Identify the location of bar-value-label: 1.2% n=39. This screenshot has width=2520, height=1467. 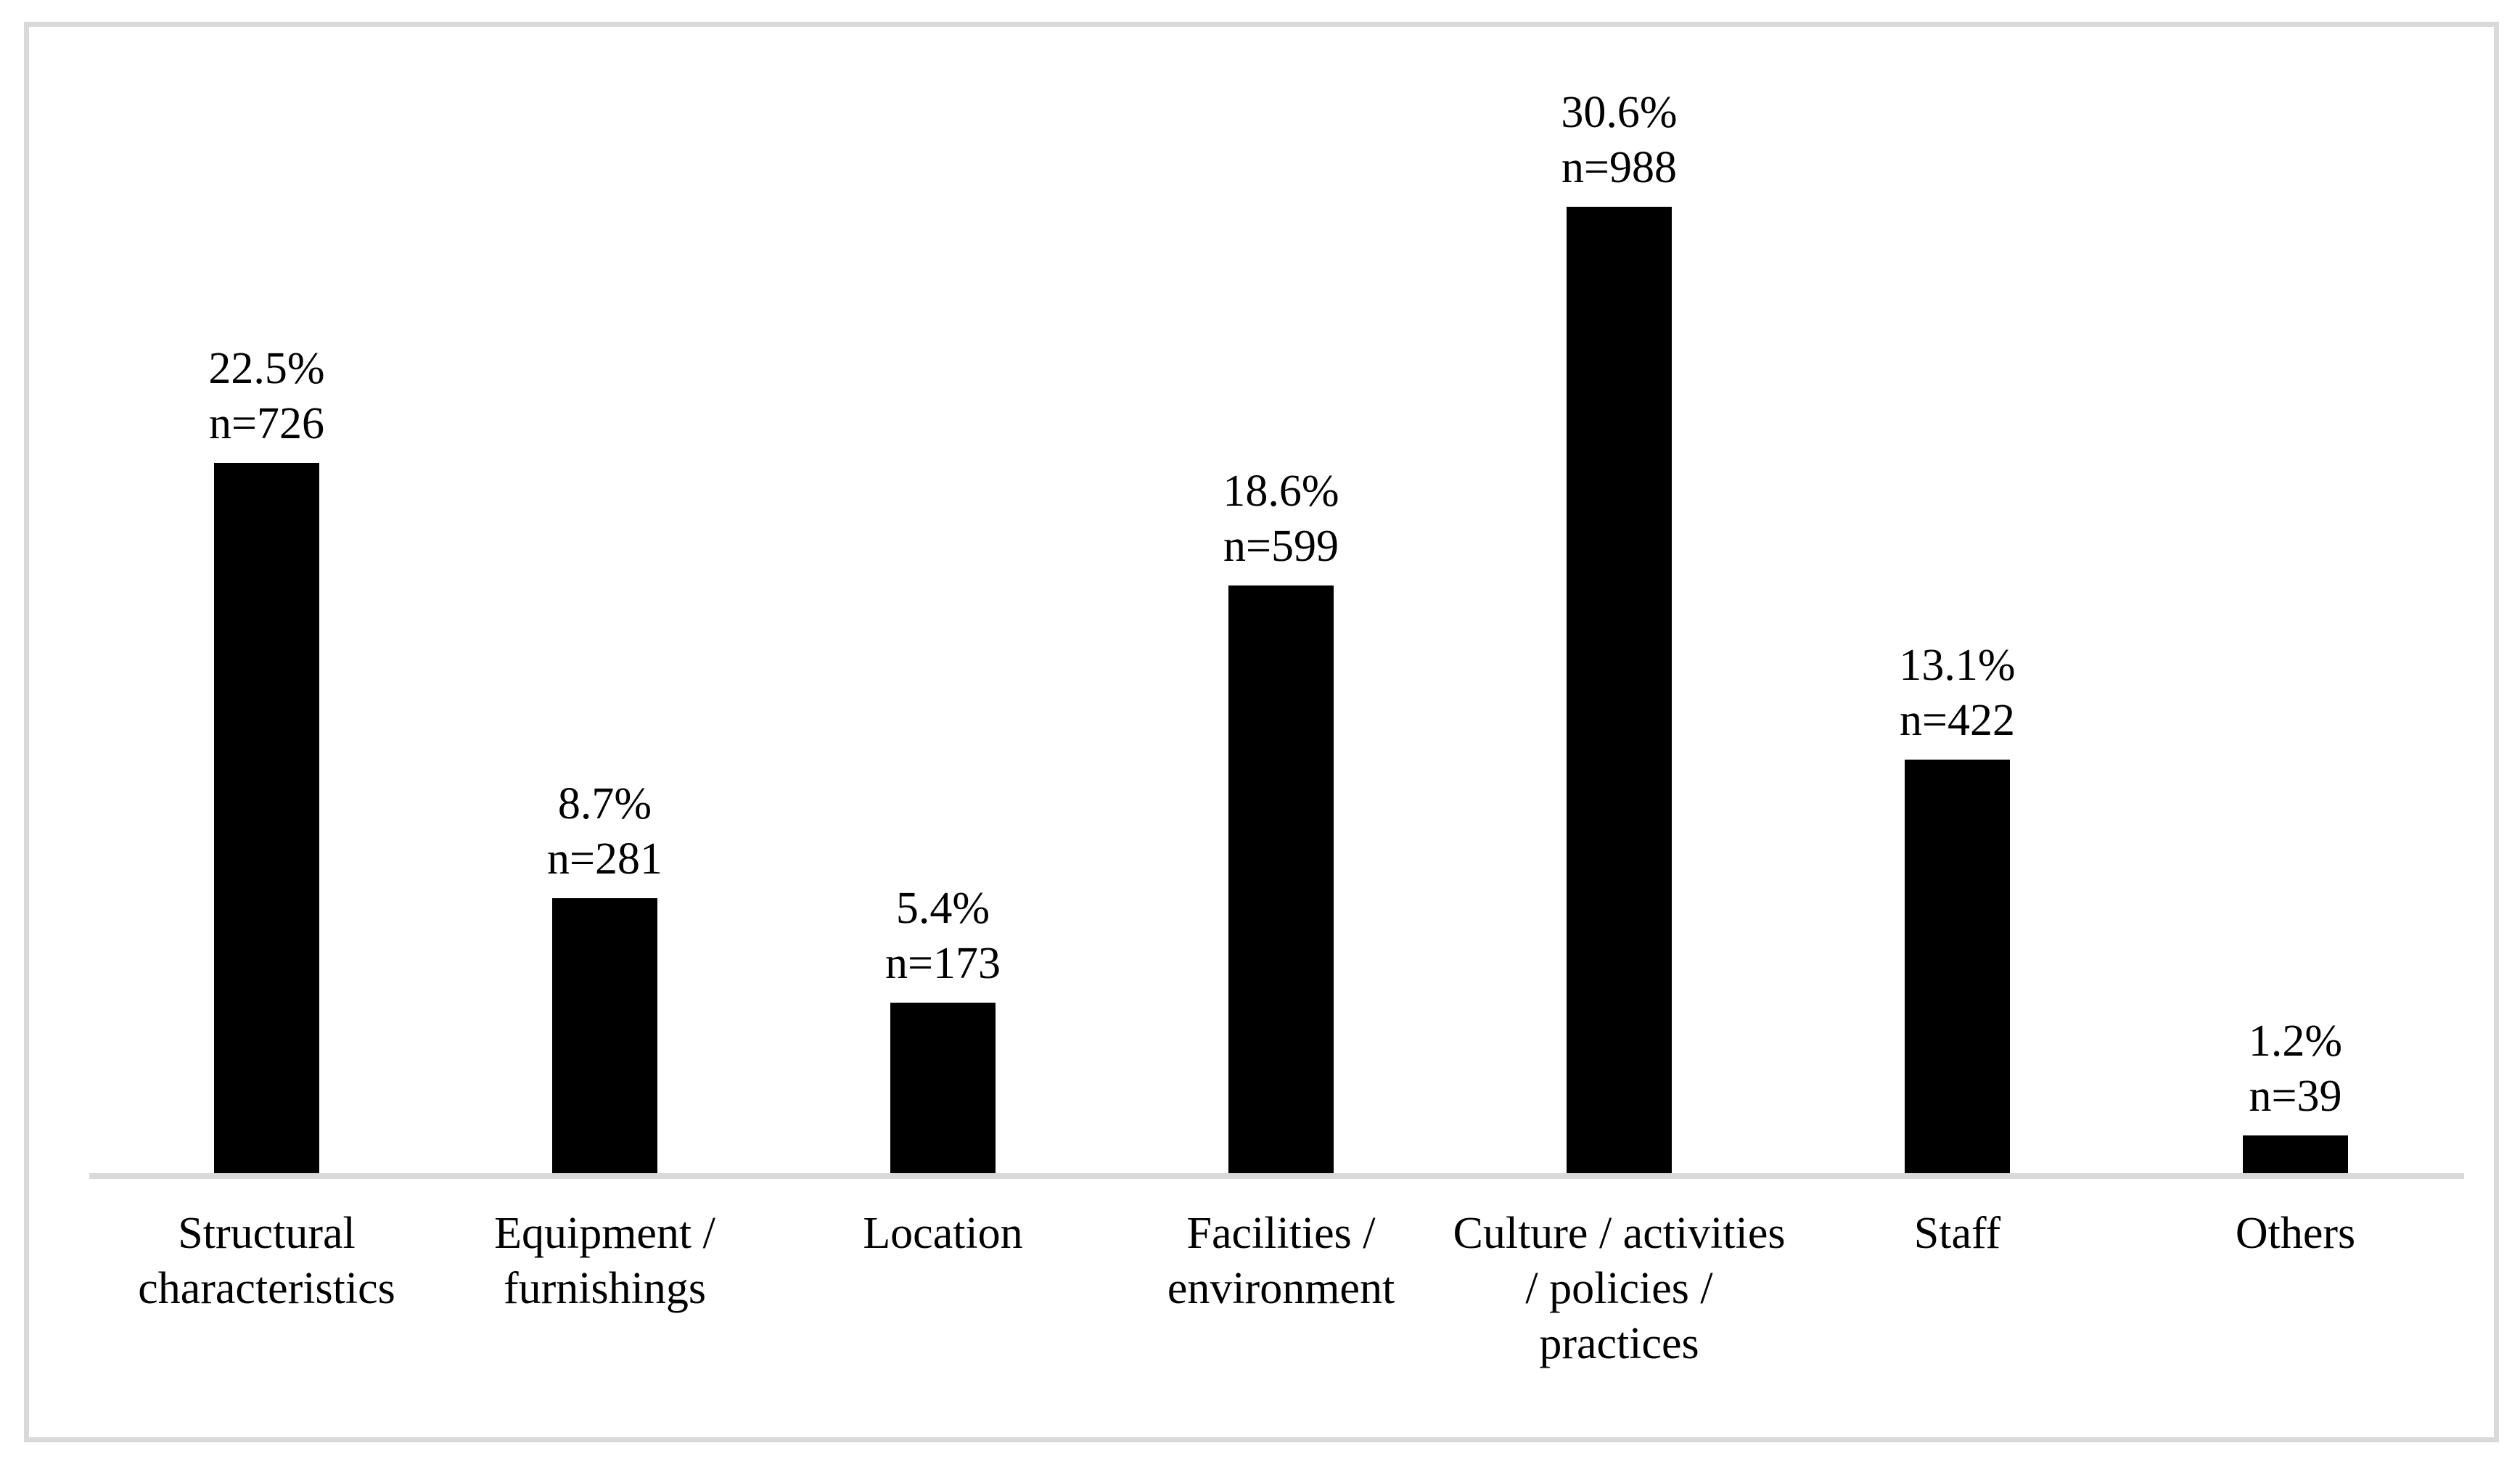
(2296, 1069).